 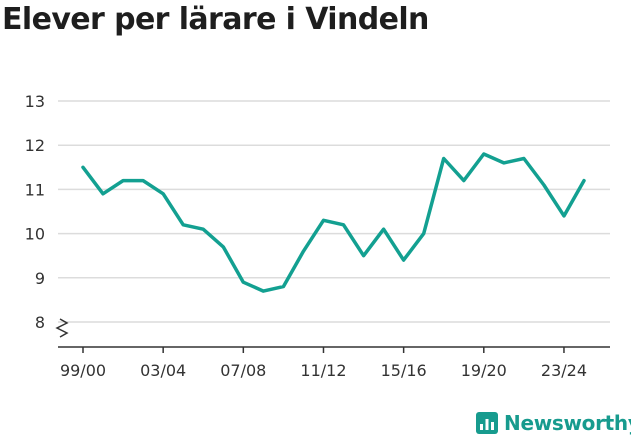 What do you see at coordinates (83, 370) in the screenshot?
I see `x-tick-label-99/00: 99/00` at bounding box center [83, 370].